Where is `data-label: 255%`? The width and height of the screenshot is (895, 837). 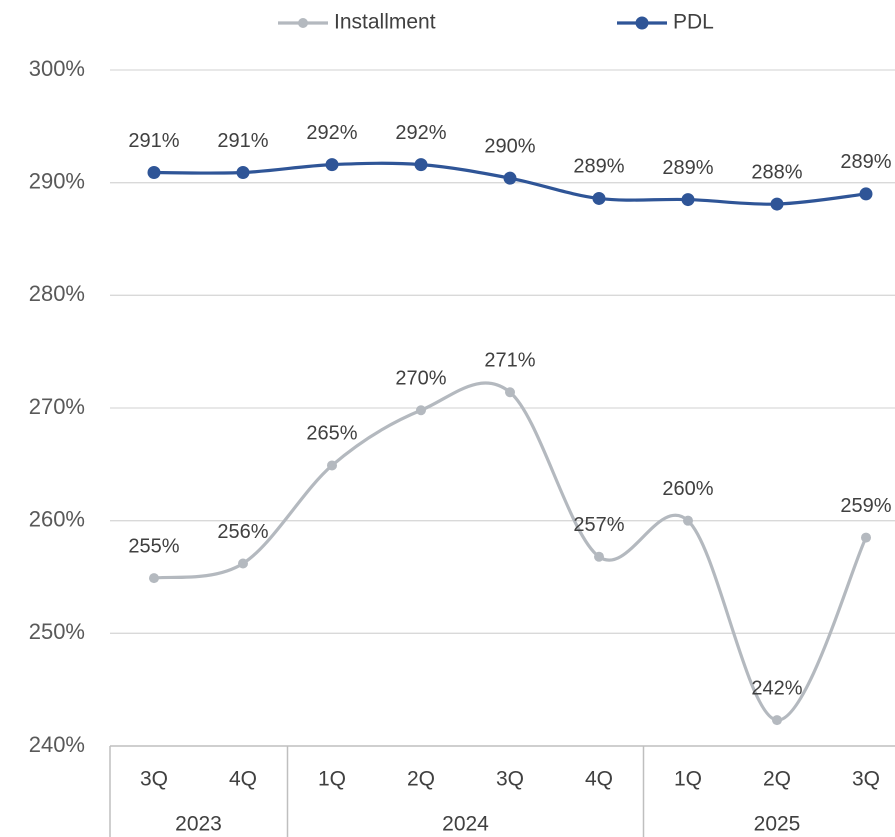
data-label: 255% is located at coordinates (153, 546).